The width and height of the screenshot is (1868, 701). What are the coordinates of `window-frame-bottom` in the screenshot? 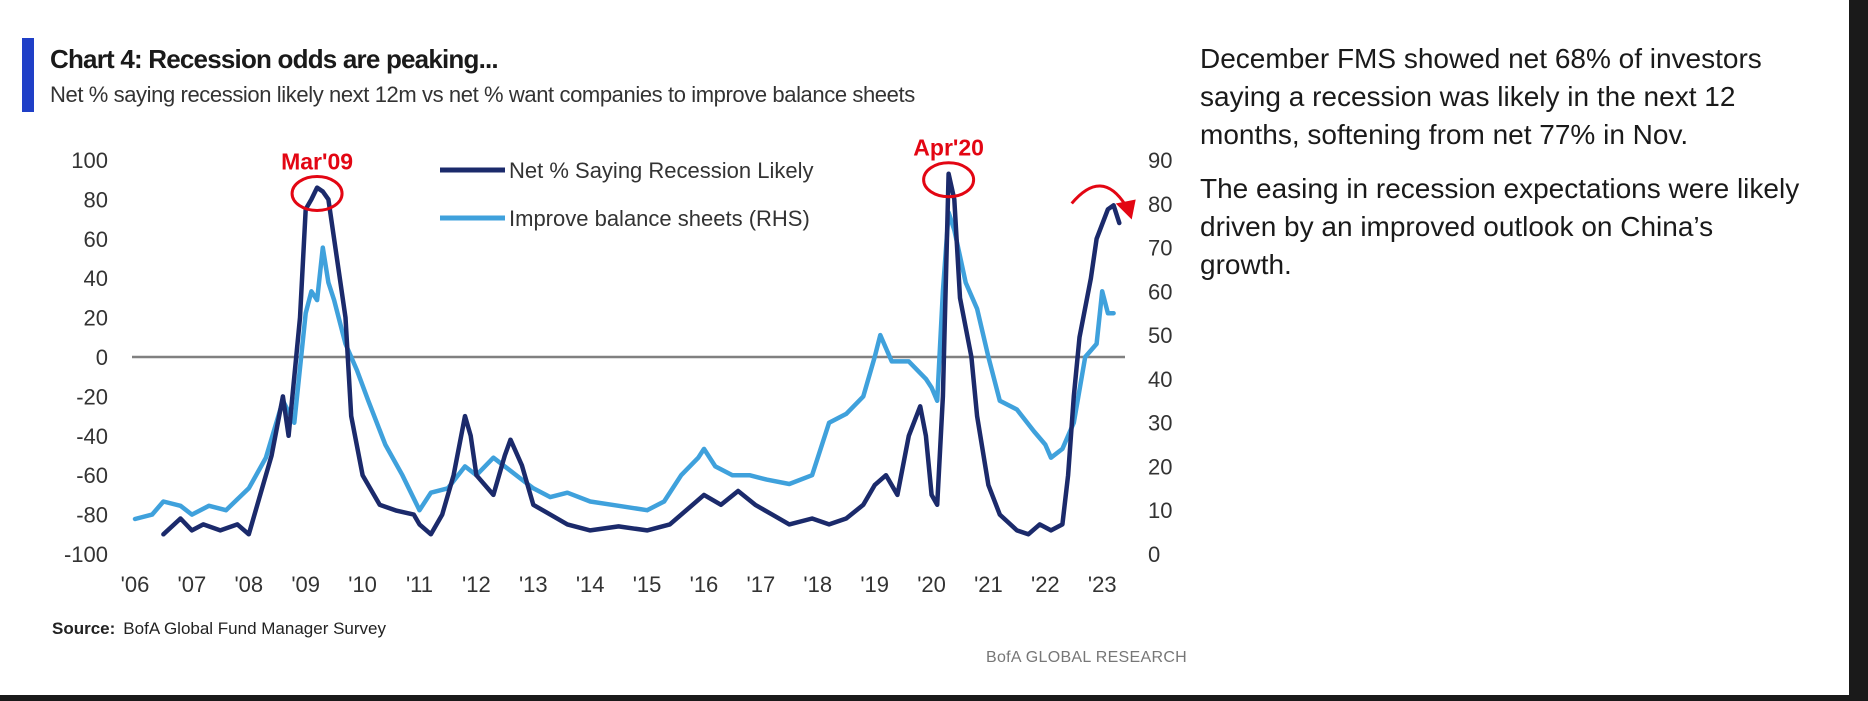 It's located at (934, 698).